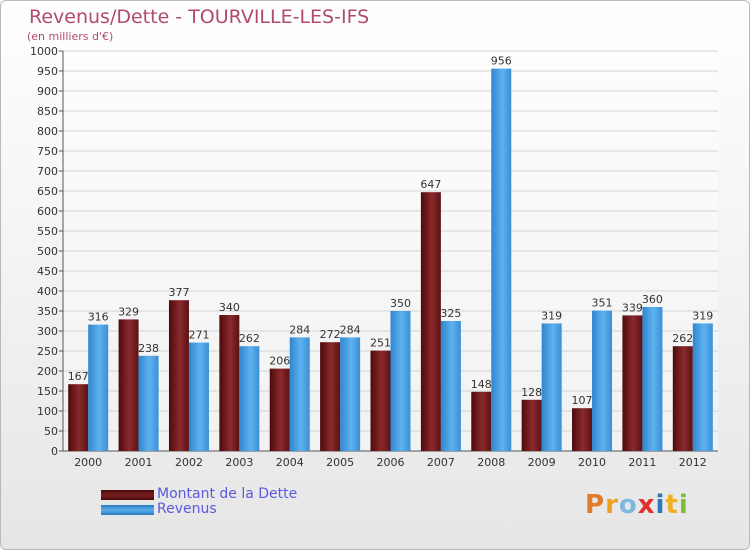 The image size is (750, 550). What do you see at coordinates (227, 494) in the screenshot?
I see `legend-label-dette: Montant de la Dette` at bounding box center [227, 494].